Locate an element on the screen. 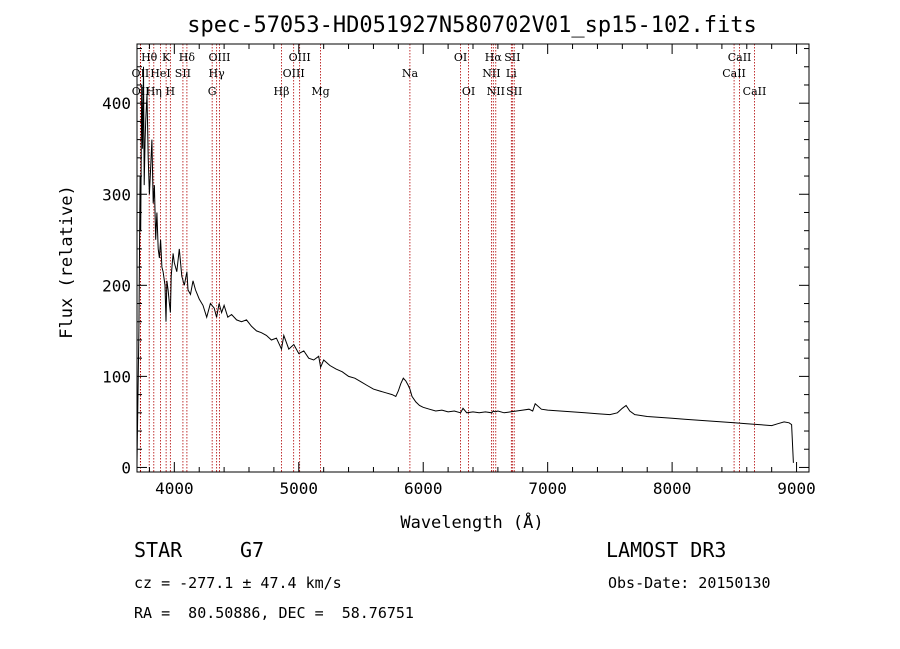 The image size is (900, 649). line-label-11: OIII is located at coordinates (219, 57).